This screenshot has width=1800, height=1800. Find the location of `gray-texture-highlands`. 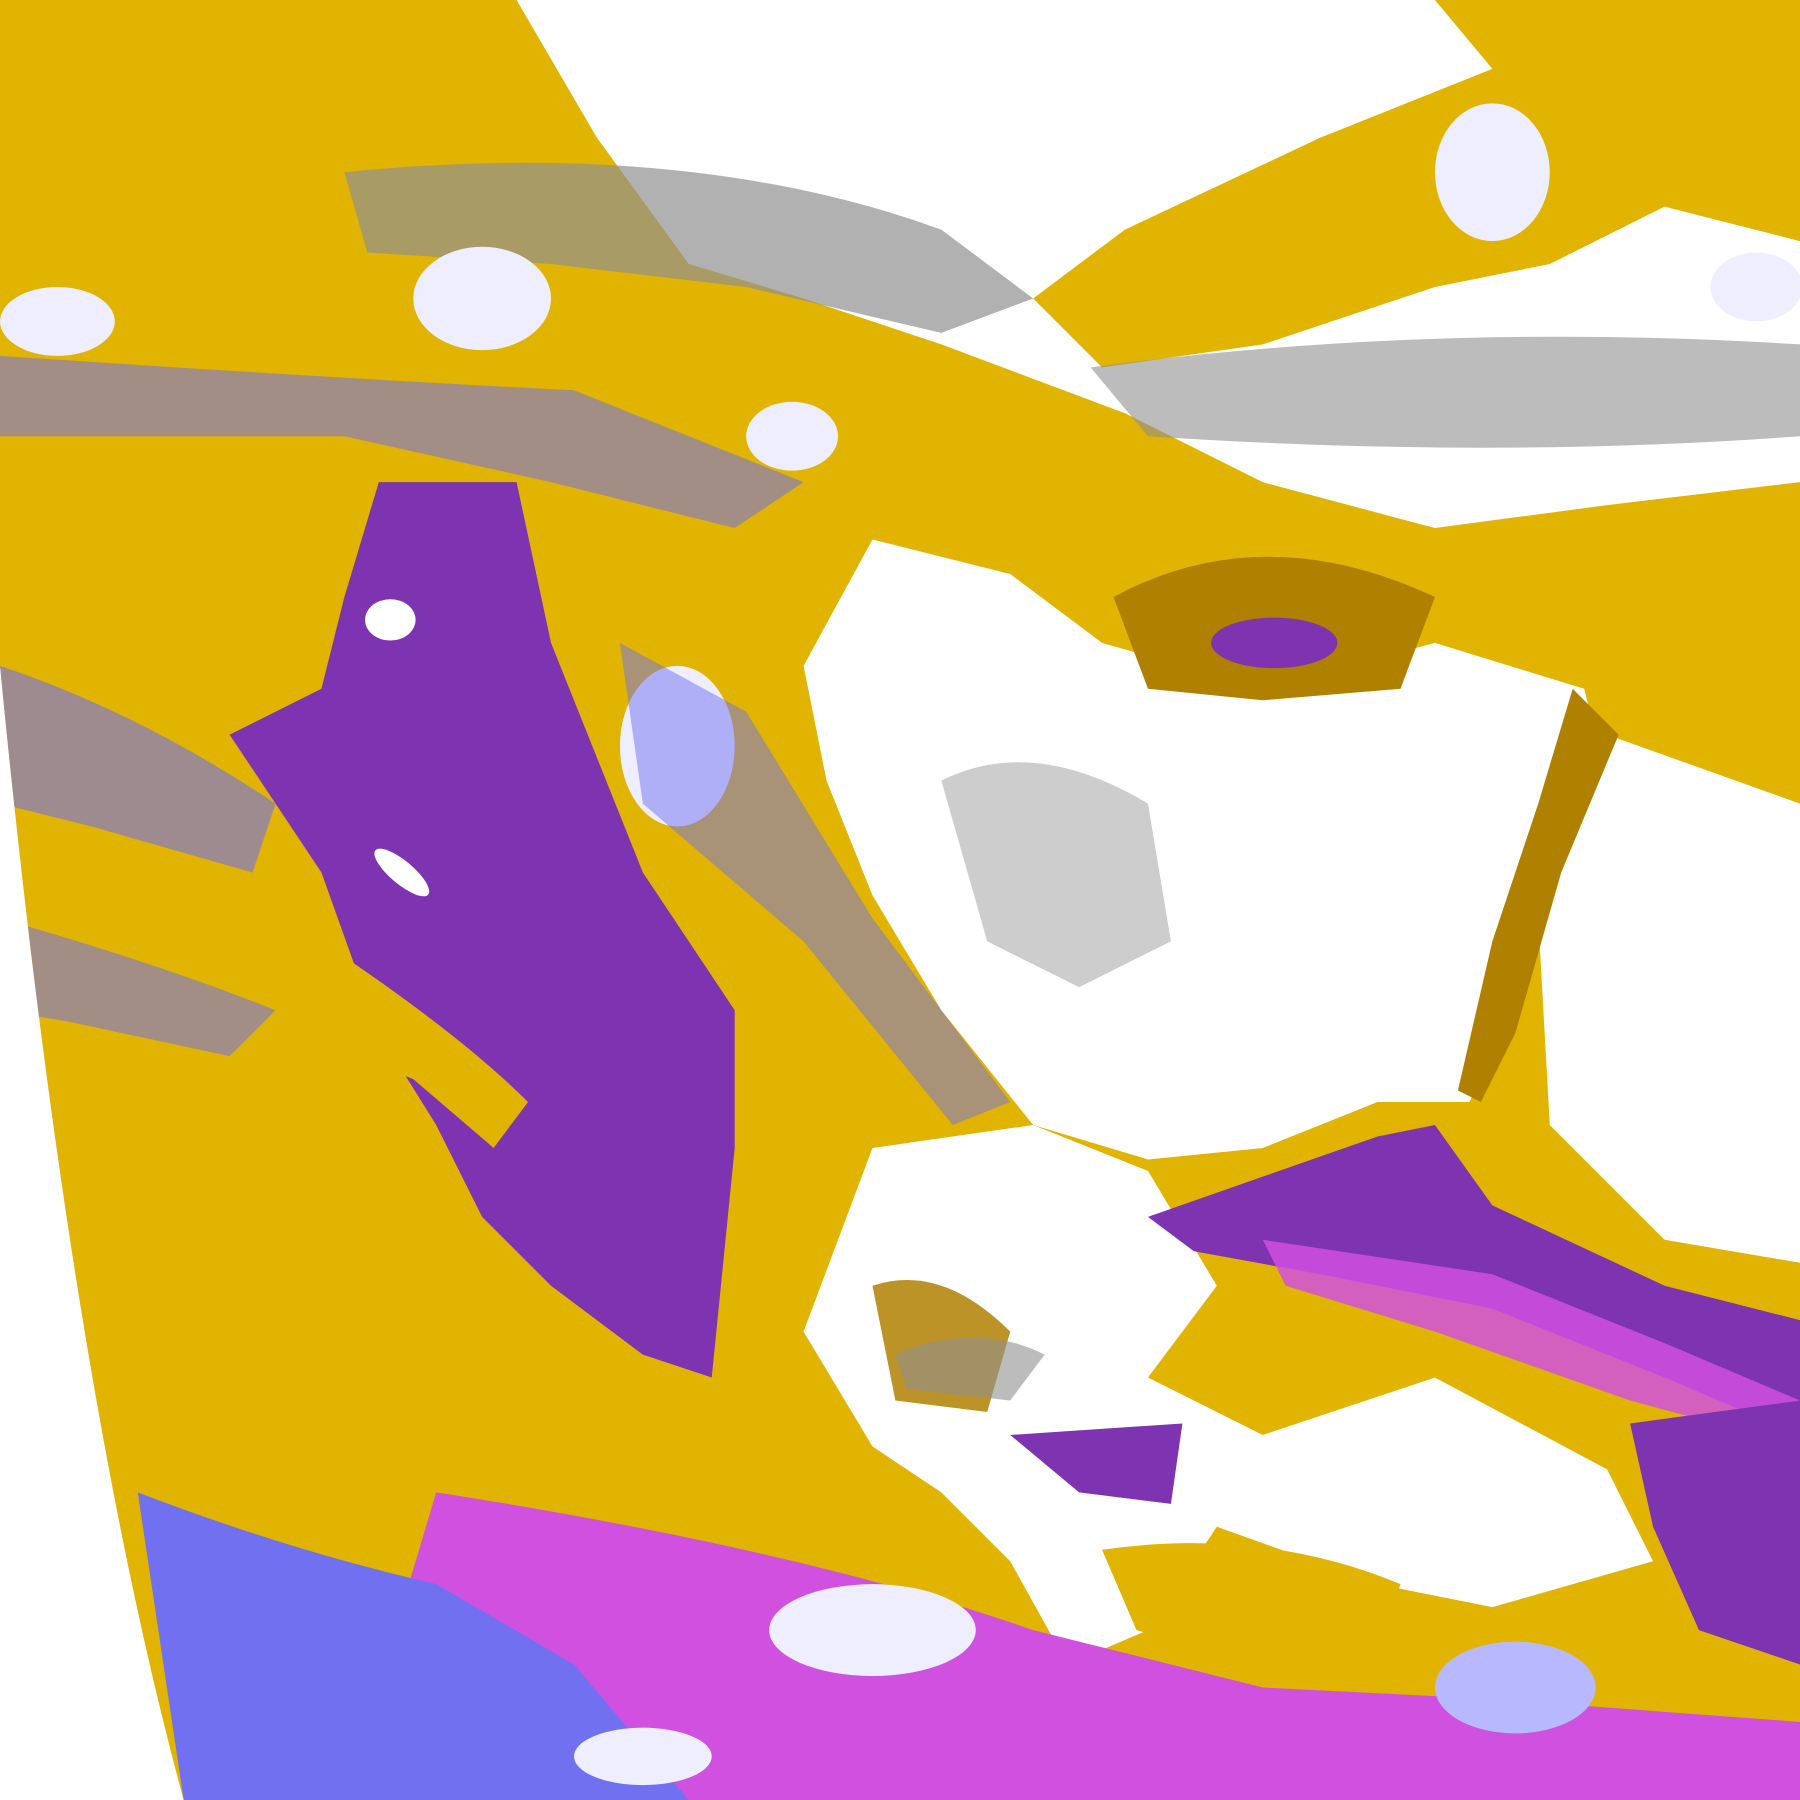

gray-texture-highlands is located at coordinates (1056, 875).